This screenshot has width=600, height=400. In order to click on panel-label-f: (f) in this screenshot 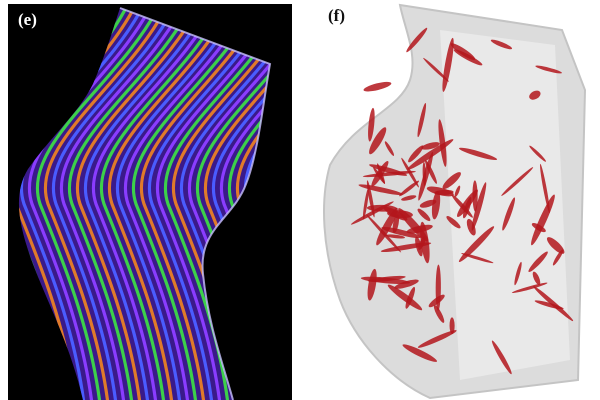, I will do `click(336, 15)`.